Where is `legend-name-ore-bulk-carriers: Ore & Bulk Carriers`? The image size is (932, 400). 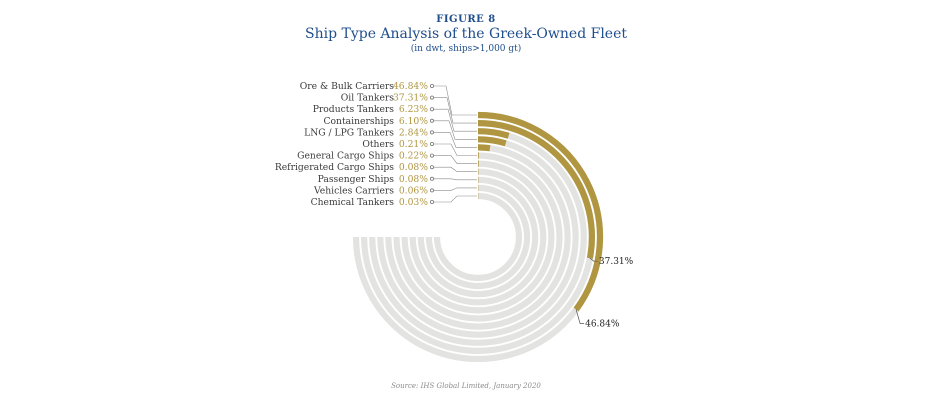 legend-name-ore-bulk-carriers: Ore & Bulk Carriers is located at coordinates (347, 86).